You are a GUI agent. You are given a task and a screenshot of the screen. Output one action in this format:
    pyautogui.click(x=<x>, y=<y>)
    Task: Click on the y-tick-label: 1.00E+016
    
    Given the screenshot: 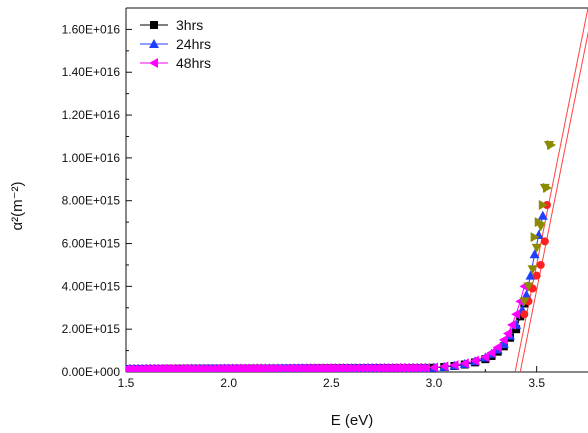 What is the action you would take?
    pyautogui.click(x=91, y=158)
    